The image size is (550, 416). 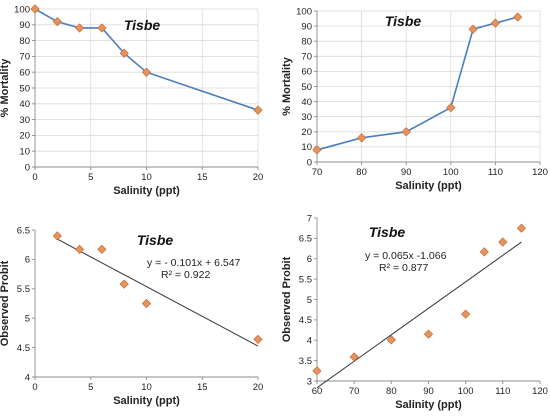 What do you see at coordinates (306, 117) in the screenshot?
I see `y-tick-label: 30` at bounding box center [306, 117].